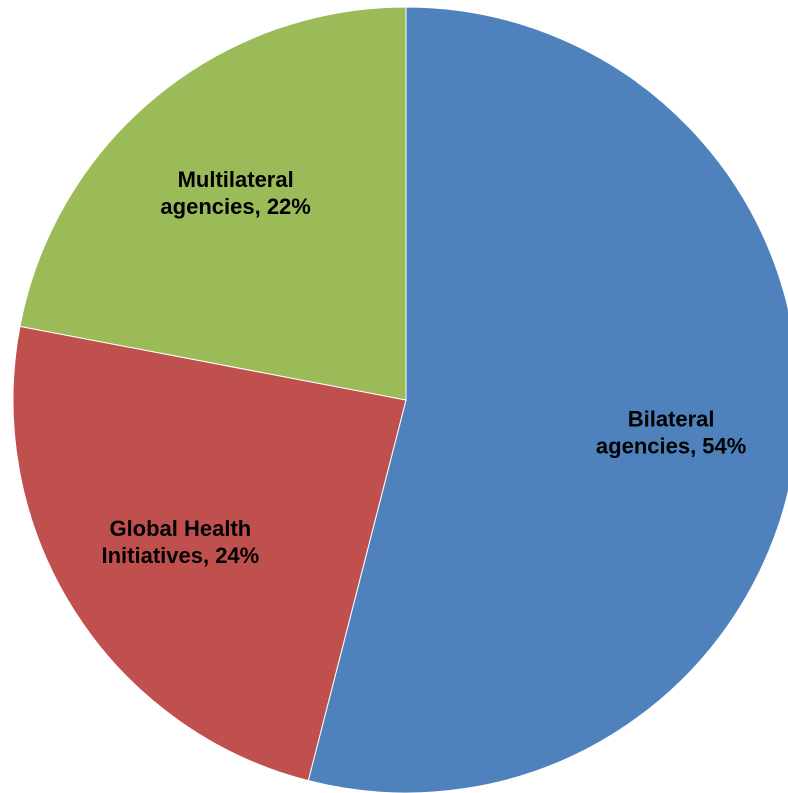 The width and height of the screenshot is (788, 793). What do you see at coordinates (235, 193) in the screenshot?
I see `slice-label: Multilateral agencies, 22%` at bounding box center [235, 193].